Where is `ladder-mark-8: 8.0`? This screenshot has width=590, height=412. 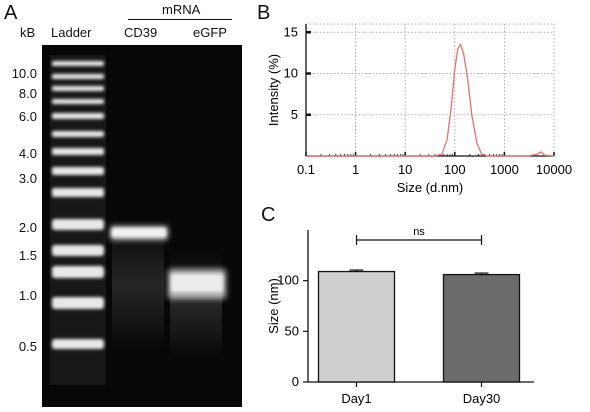
ladder-mark-8: 8.0 is located at coordinates (27, 93).